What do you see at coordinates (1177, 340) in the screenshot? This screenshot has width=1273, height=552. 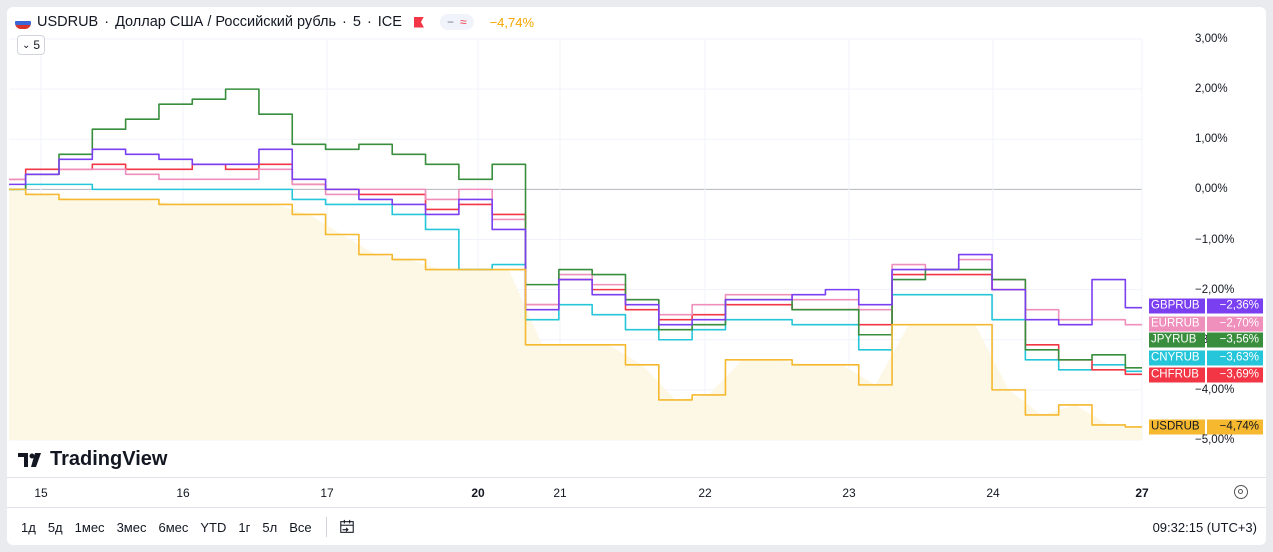 I see `series-badge-name: JPYRUB` at bounding box center [1177, 340].